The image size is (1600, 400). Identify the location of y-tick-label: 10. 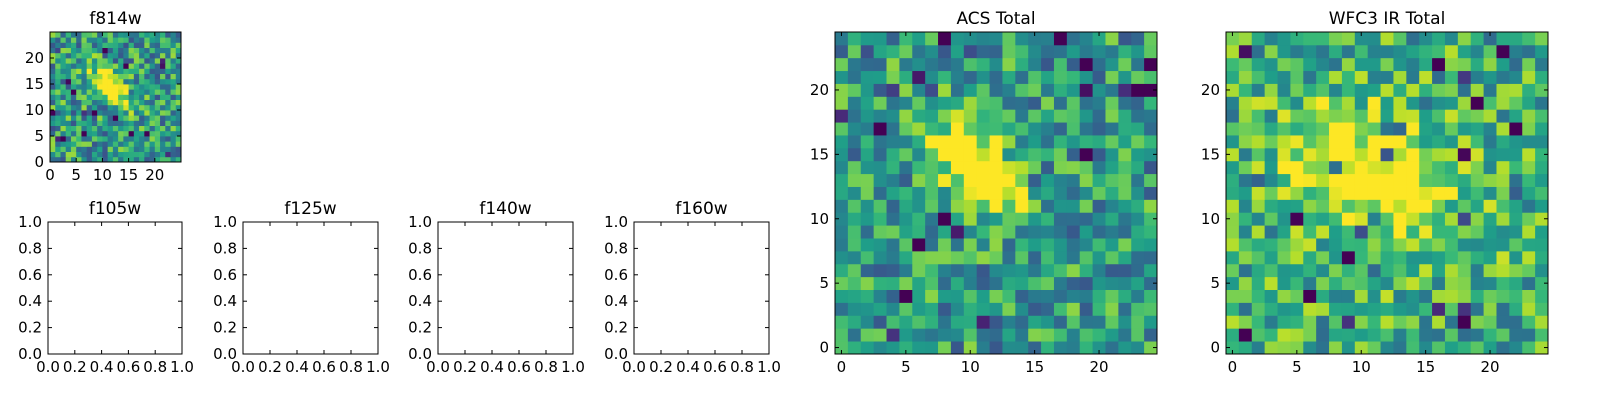
(34, 110).